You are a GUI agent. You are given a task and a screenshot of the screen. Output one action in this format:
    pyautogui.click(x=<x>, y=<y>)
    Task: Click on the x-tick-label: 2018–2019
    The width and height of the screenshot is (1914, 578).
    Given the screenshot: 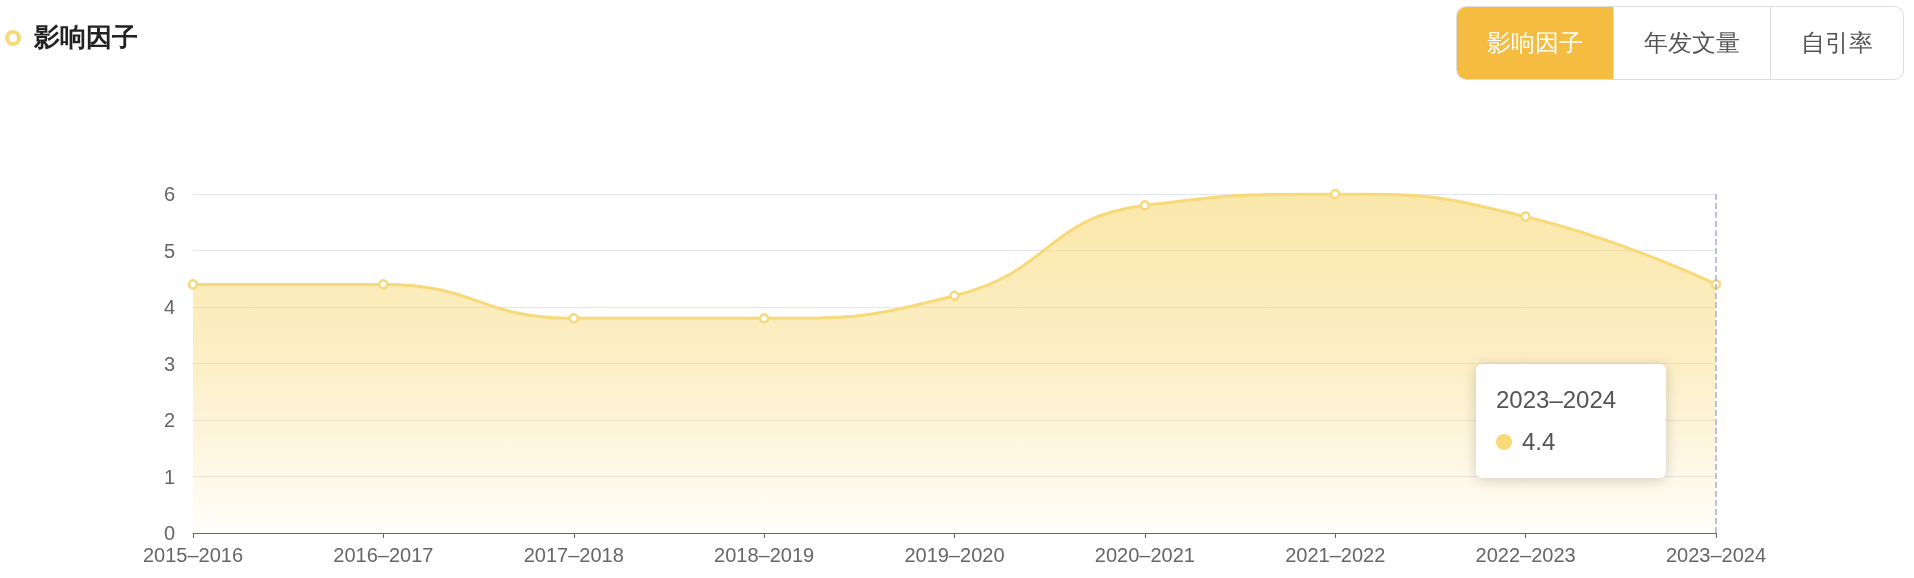 What is the action you would take?
    pyautogui.click(x=764, y=555)
    